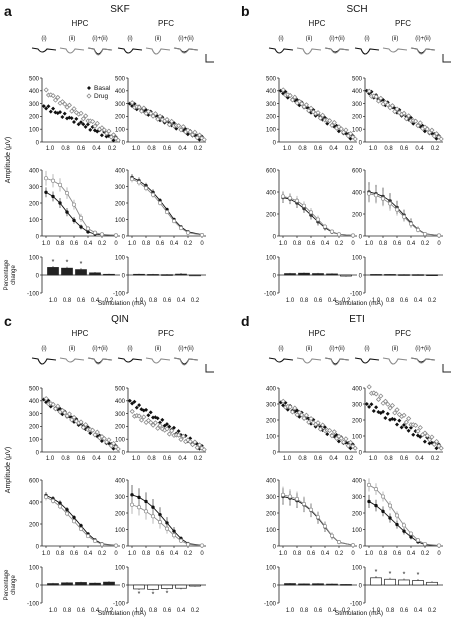  I want to click on trace-waveform, so click(72, 50).